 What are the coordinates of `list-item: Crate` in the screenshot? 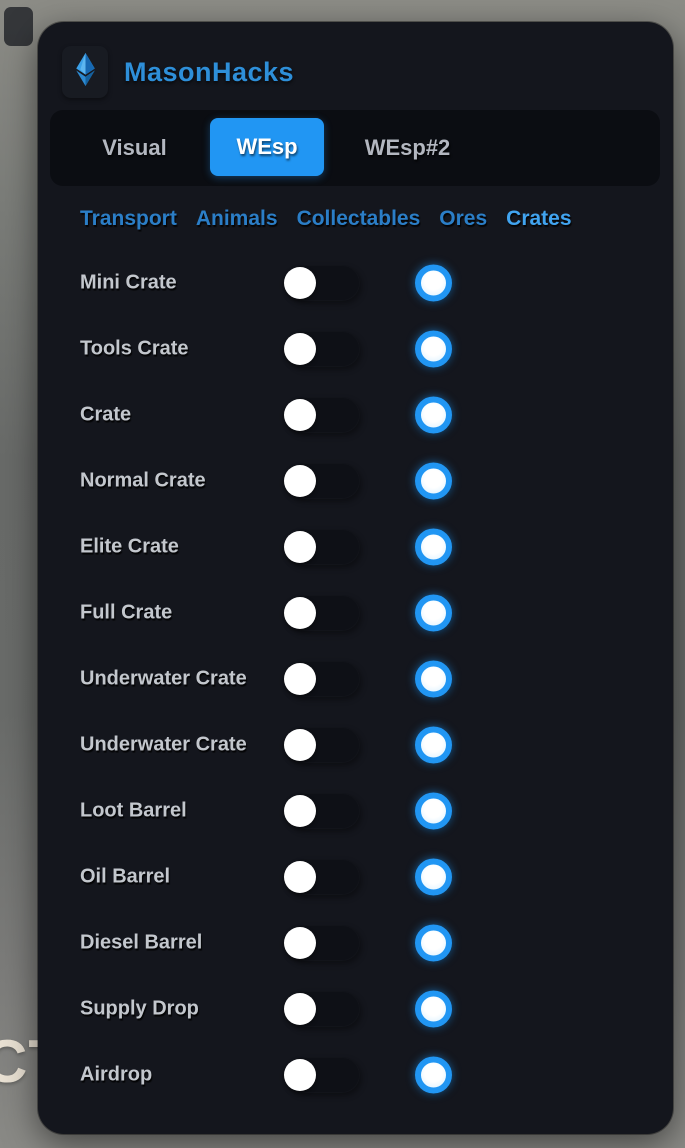 It's located at (355, 415).